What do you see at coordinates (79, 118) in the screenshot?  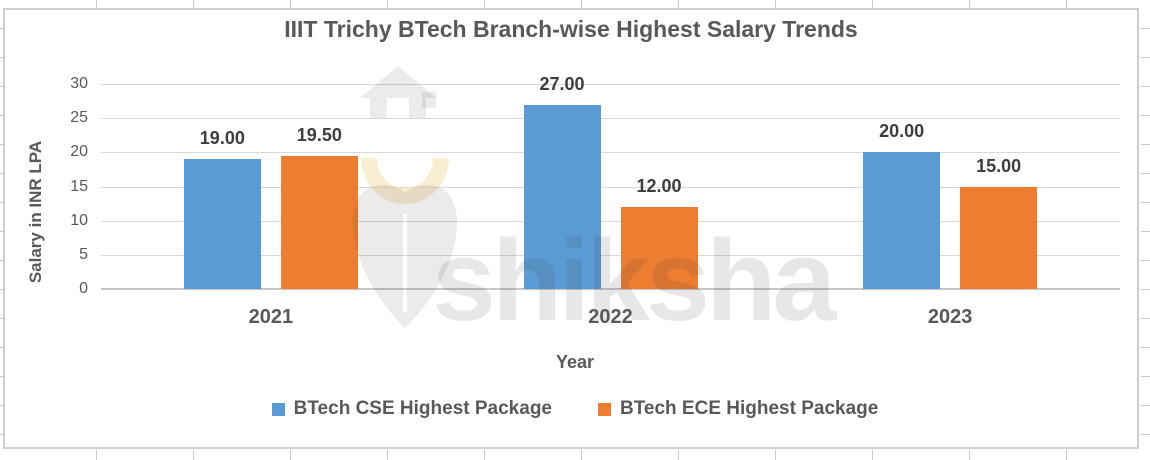 I see `y-tick-label-25: 25` at bounding box center [79, 118].